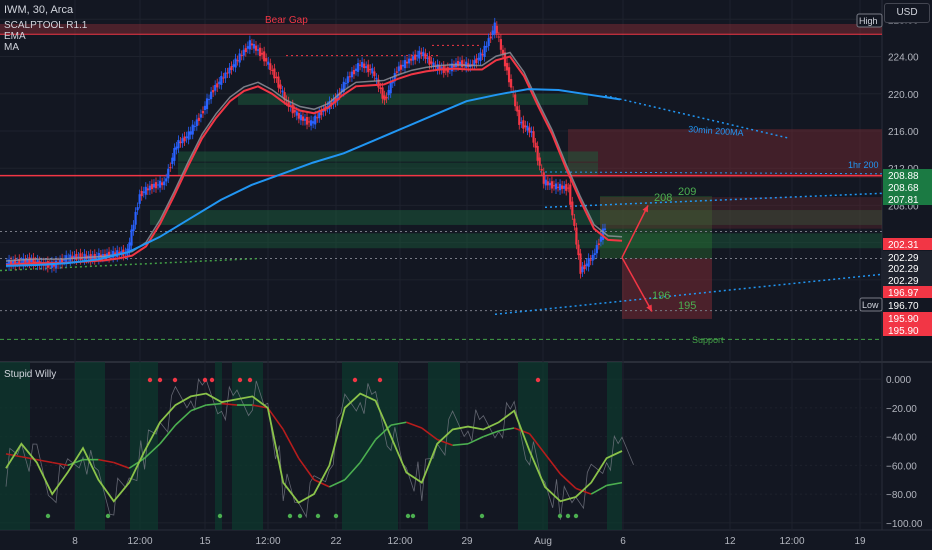  What do you see at coordinates (907, 13) in the screenshot?
I see `currency-button: USD` at bounding box center [907, 13].